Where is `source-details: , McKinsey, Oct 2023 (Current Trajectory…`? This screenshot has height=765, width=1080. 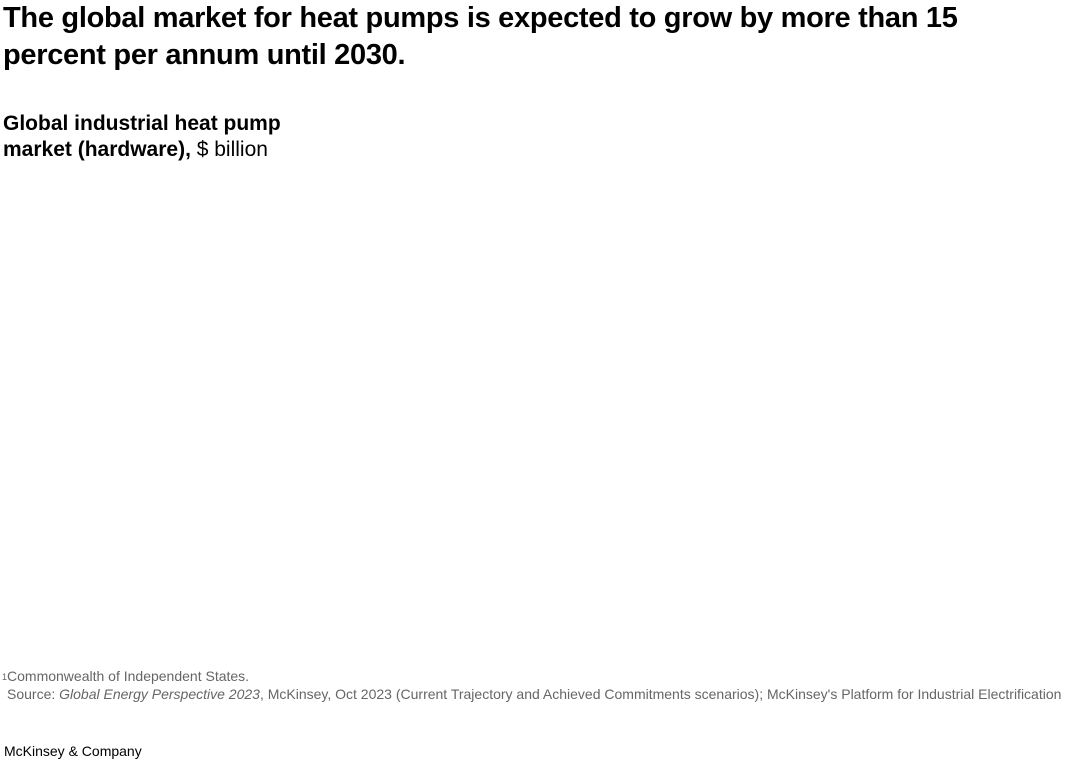
source-details: , McKinsey, Oct 2023 (Current Trajectory… is located at coordinates (660, 693).